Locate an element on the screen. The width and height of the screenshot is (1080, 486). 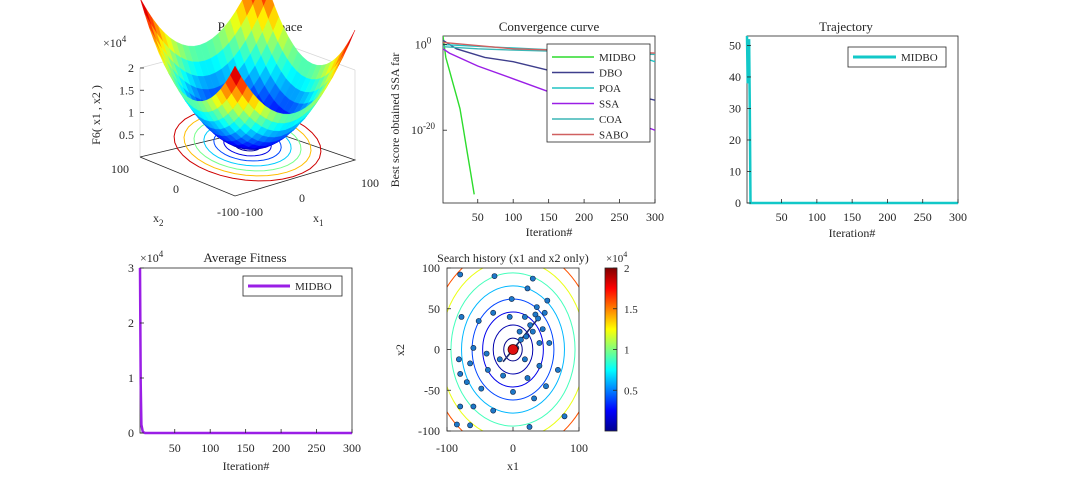
z-tick-label: 1 is located at coordinates (131, 113).